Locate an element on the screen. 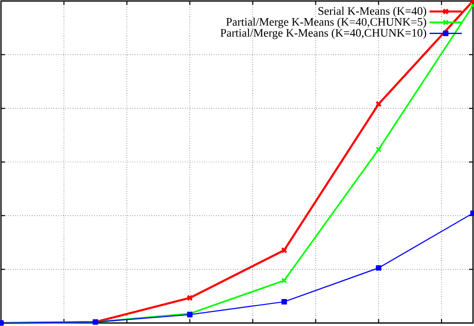 Image resolution: width=474 pixels, height=326 pixels. legend-label: Partial/Merge K-Means (K=40,CHUNK=5) is located at coordinates (326, 23).